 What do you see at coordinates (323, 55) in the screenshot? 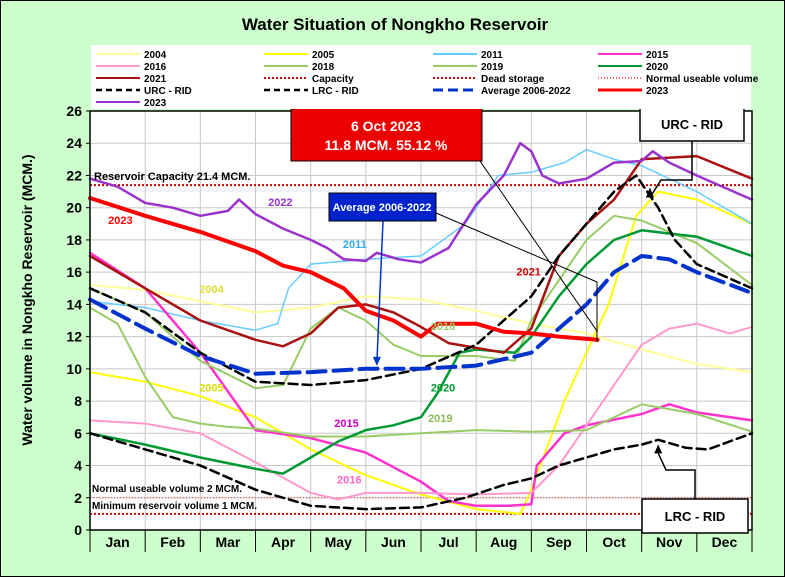
I see `legend-label-1: 2005` at bounding box center [323, 55].